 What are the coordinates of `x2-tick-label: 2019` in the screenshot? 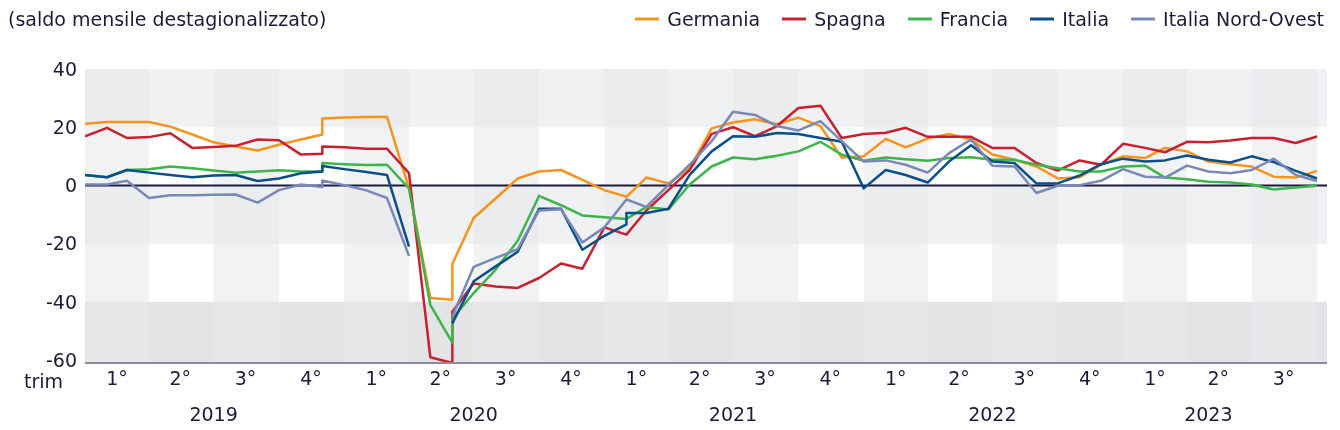 It's located at (213, 414).